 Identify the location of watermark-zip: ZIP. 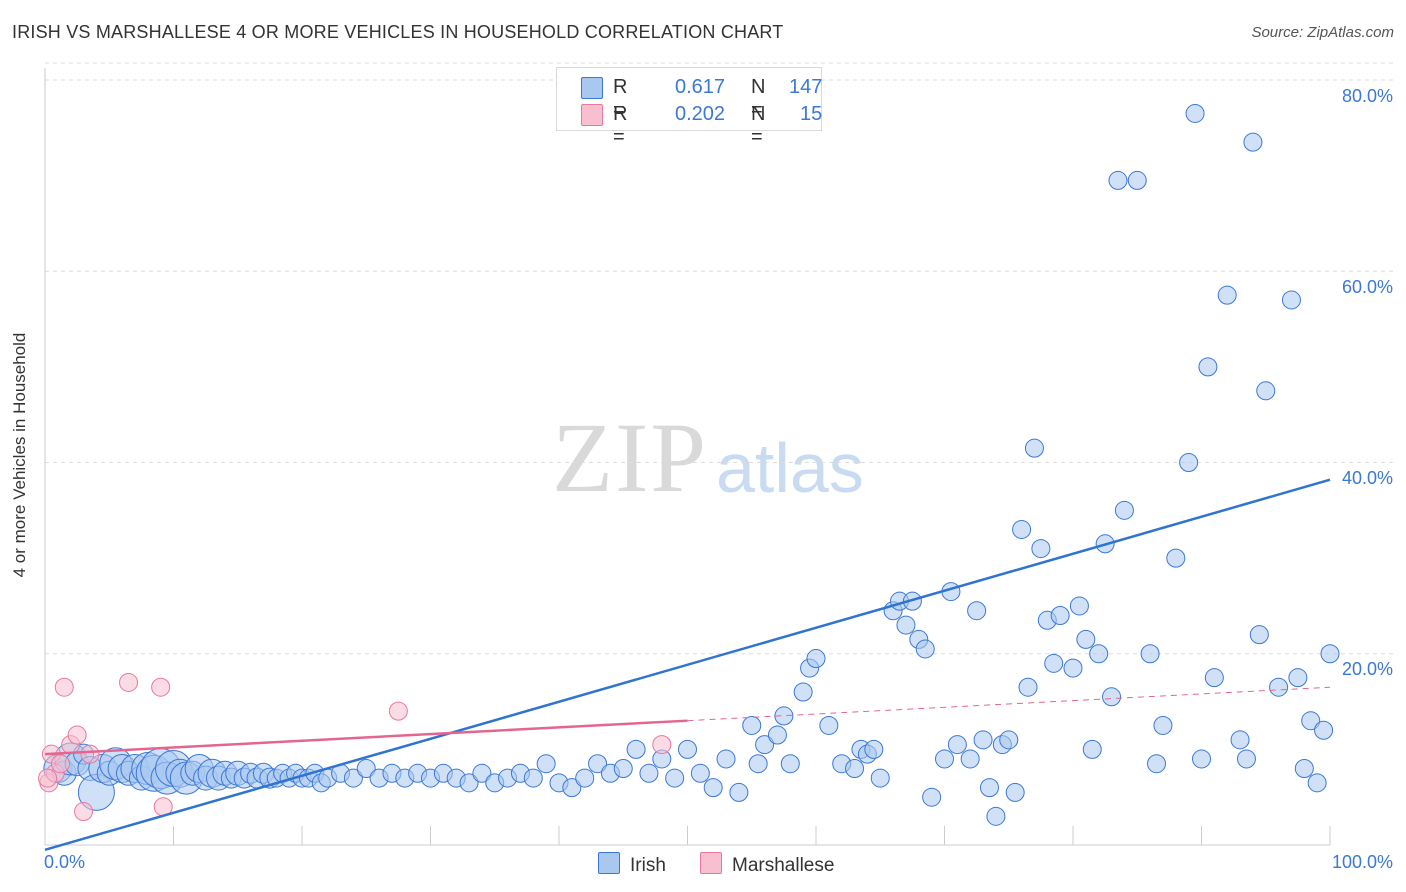
(630, 457).